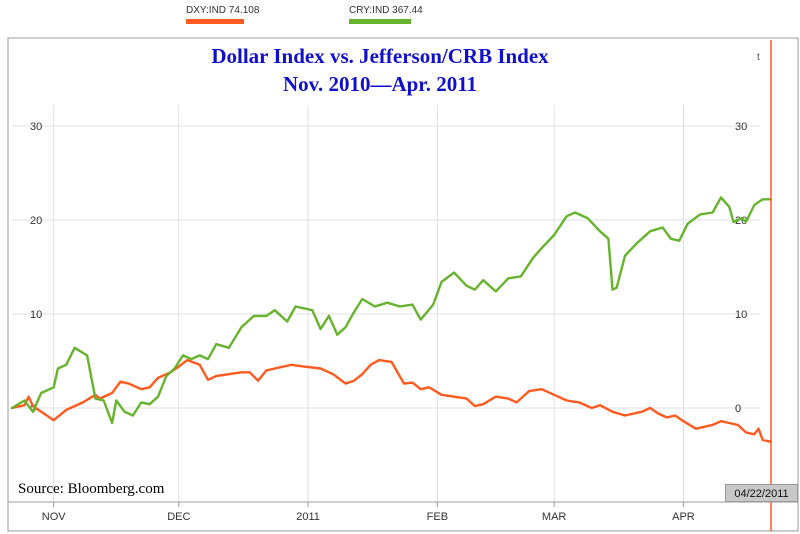  What do you see at coordinates (758, 57) in the screenshot?
I see `corner-mark: t` at bounding box center [758, 57].